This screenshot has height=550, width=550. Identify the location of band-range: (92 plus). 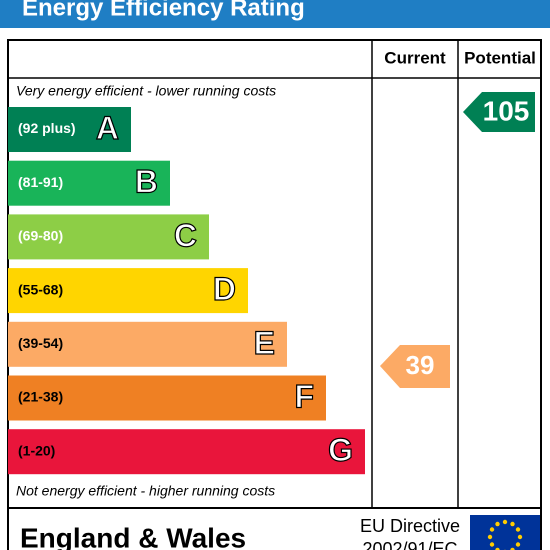
(47, 128).